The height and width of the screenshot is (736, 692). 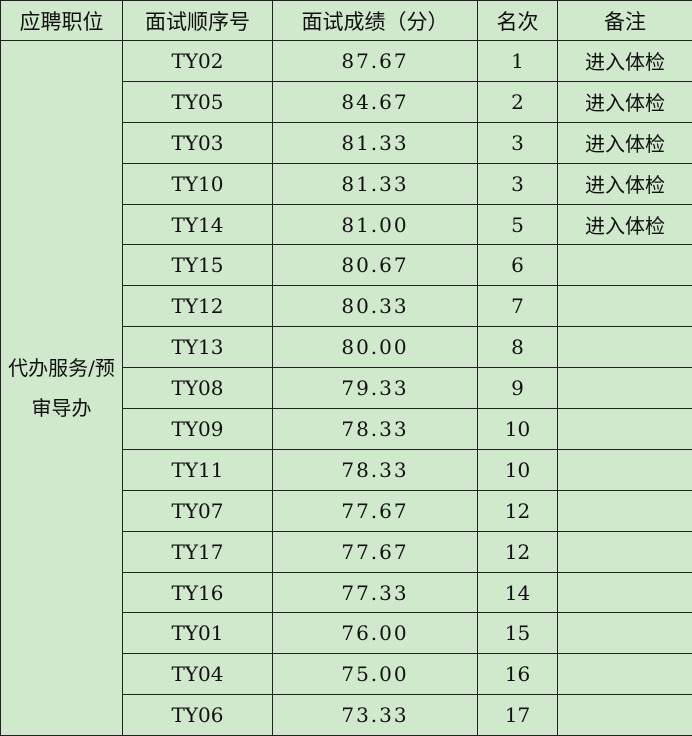 What do you see at coordinates (375, 633) in the screenshot?
I see `score-cell: 76.00` at bounding box center [375, 633].